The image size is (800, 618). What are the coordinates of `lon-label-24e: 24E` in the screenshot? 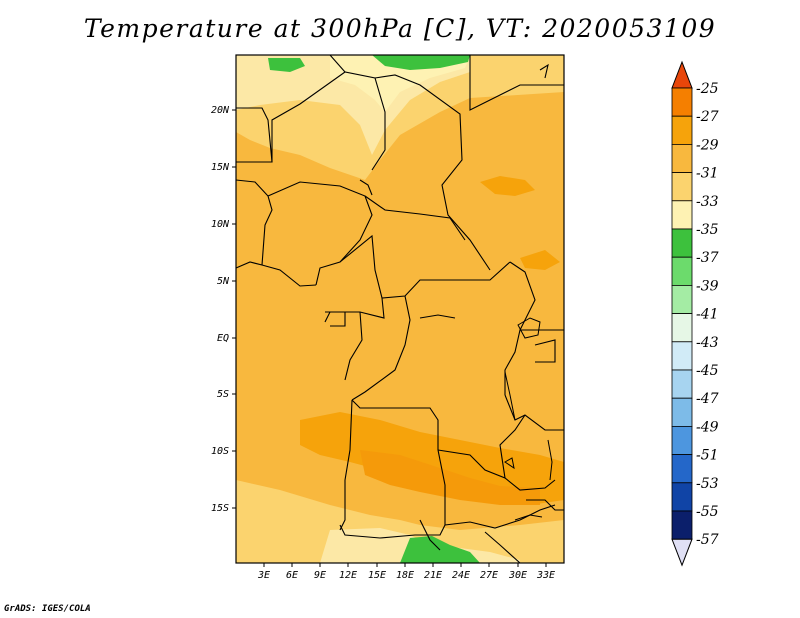 It's located at (461, 575).